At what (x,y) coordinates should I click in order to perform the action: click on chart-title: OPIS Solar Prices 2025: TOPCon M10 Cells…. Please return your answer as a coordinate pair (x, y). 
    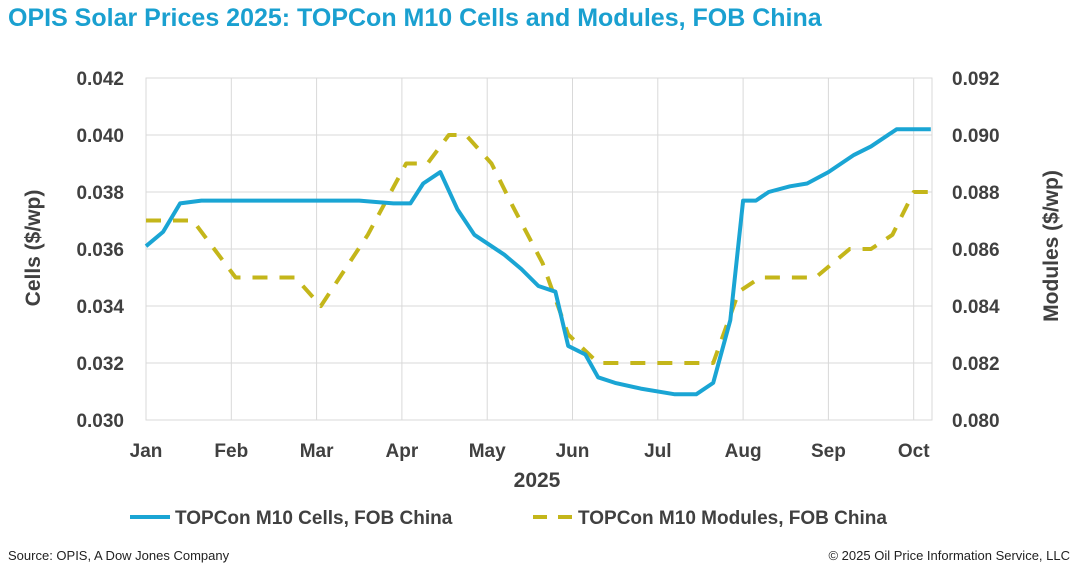
    Looking at the image, I should click on (415, 18).